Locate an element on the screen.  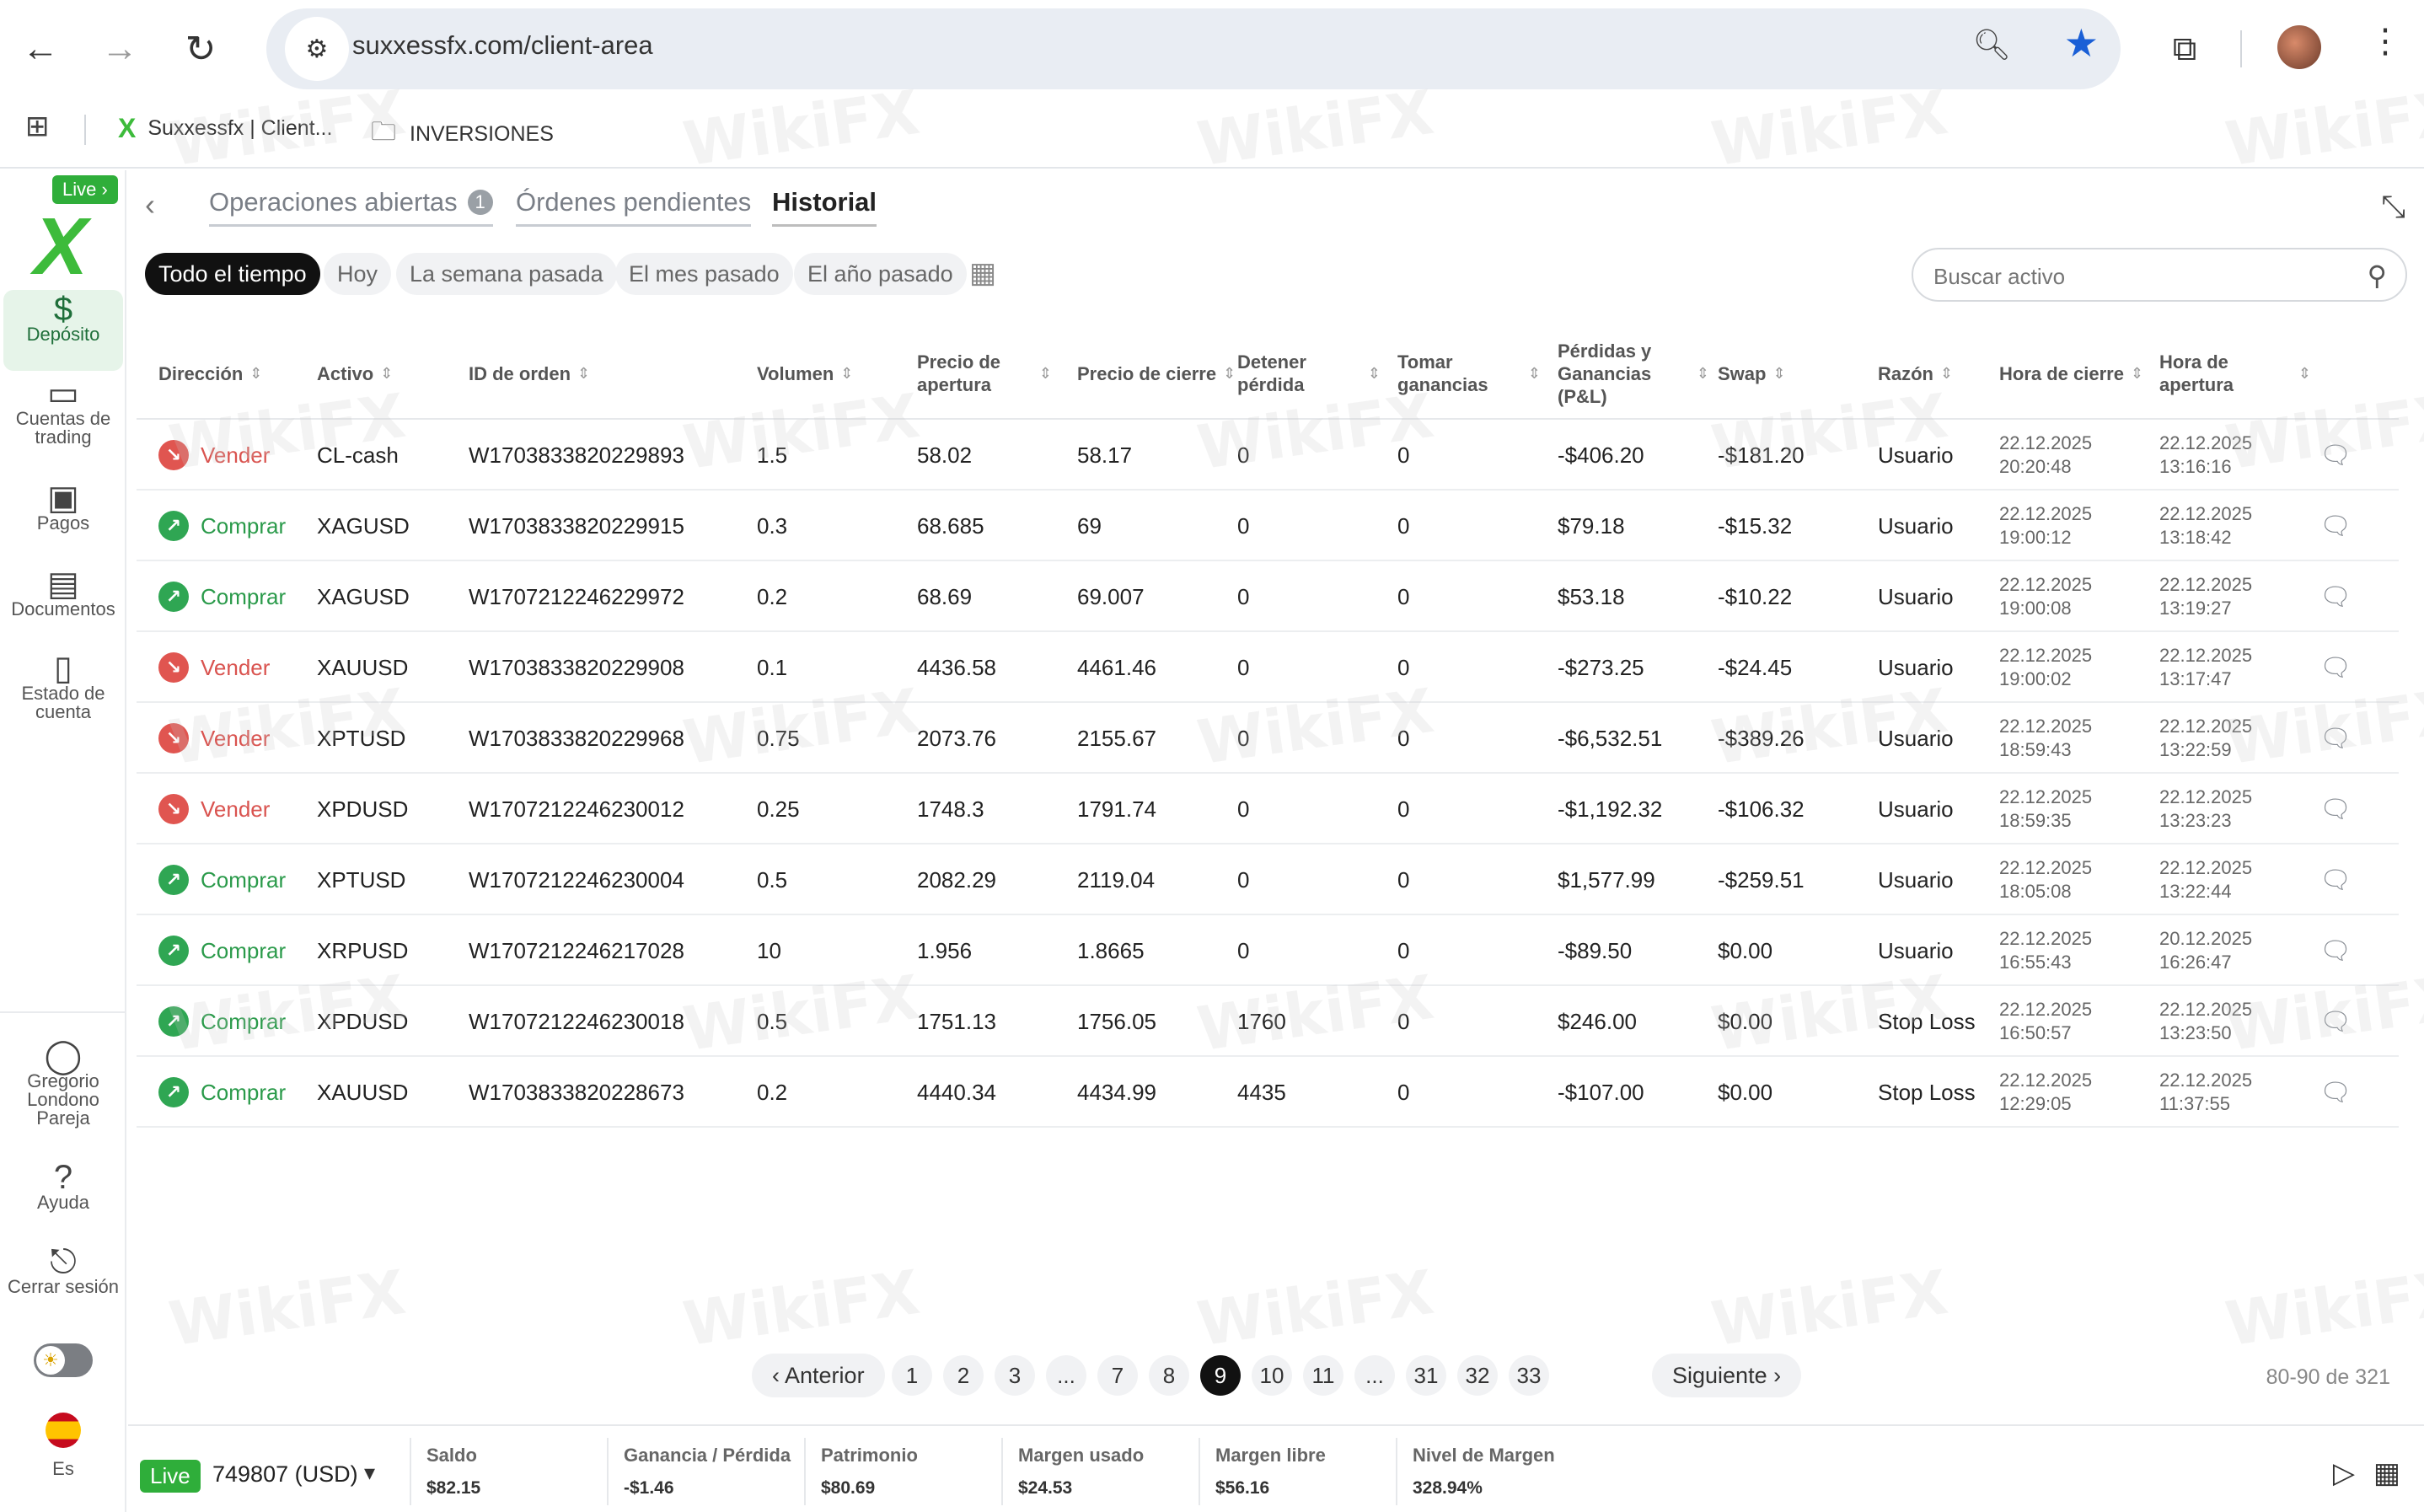
header-stop-loss: Detener pérdida ⇕ is located at coordinates (1309, 373).